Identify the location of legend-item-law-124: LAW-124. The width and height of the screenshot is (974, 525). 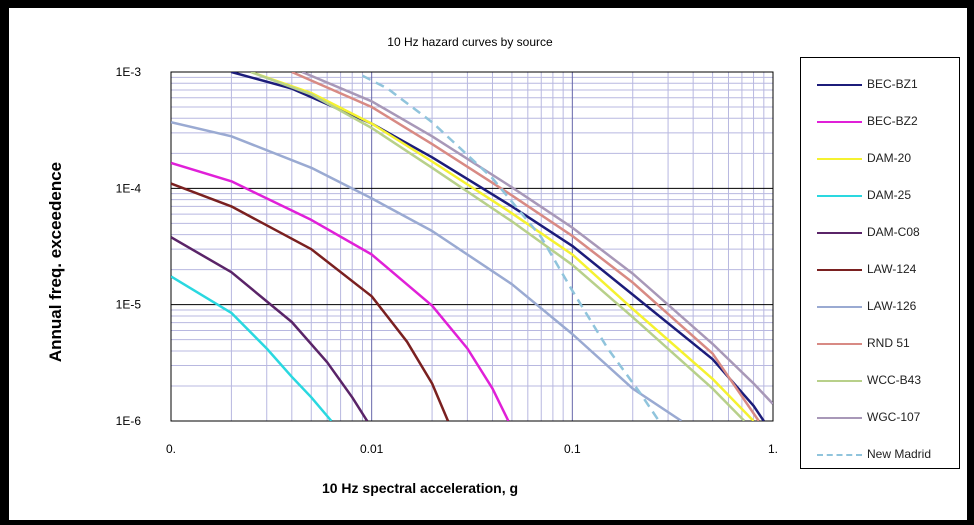
(880, 270).